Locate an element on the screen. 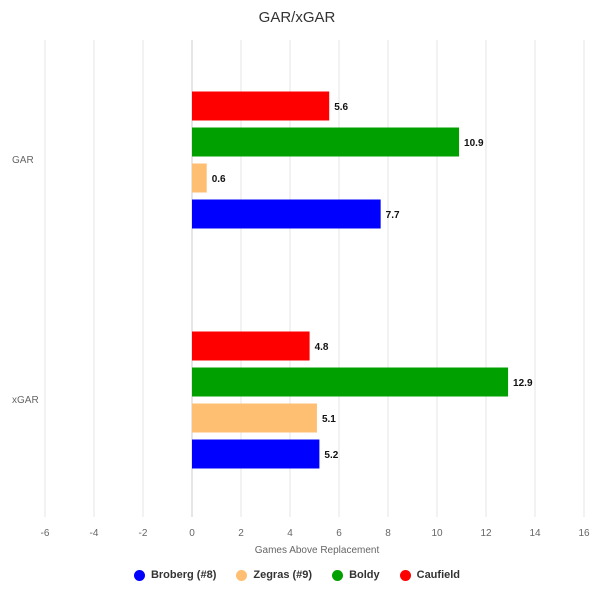  x-axis-label: Games Above Replacement is located at coordinates (317, 550).